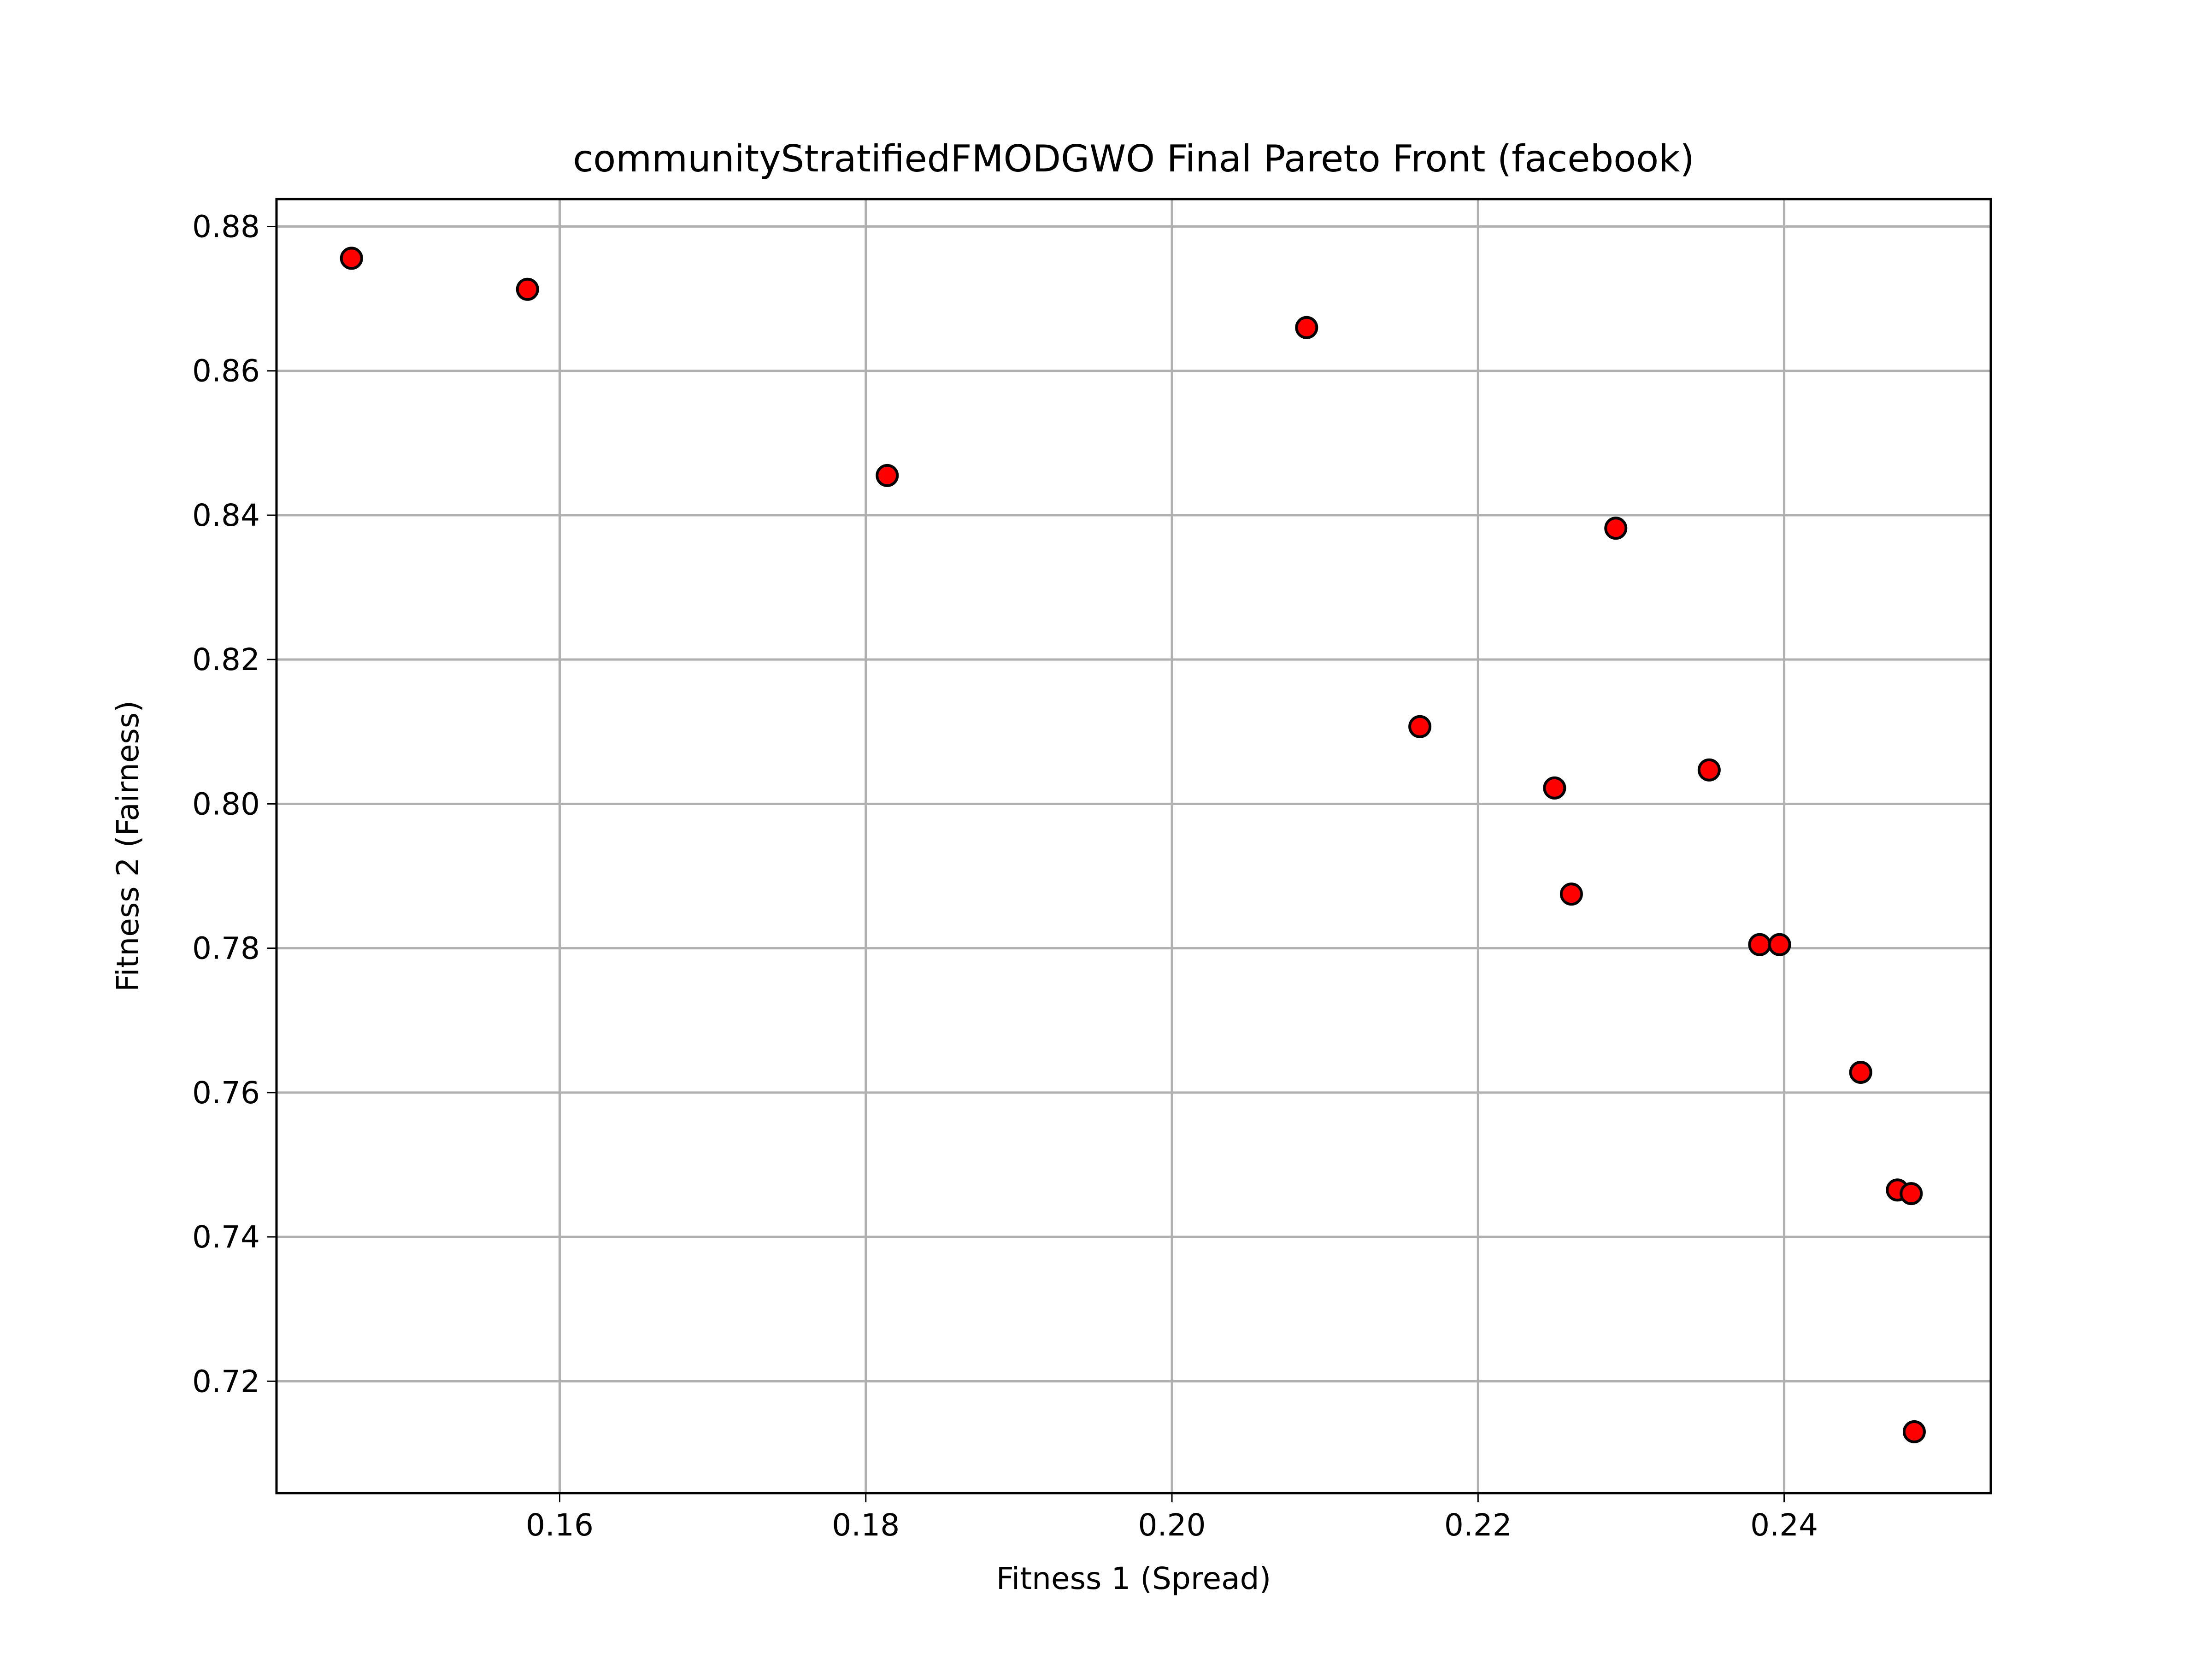 Image resolution: width=2212 pixels, height=1659 pixels. What do you see at coordinates (1172, 1525) in the screenshot?
I see `x-tick-label: 0.20` at bounding box center [1172, 1525].